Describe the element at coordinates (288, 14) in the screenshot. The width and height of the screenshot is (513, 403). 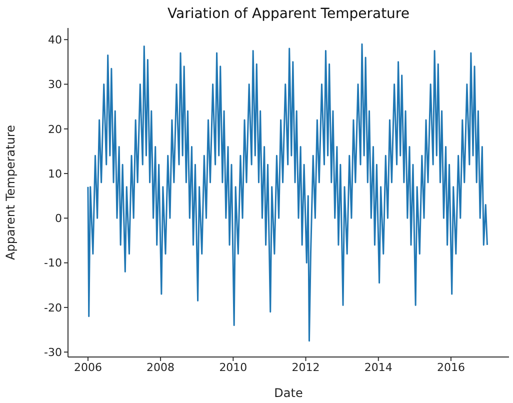
I see `chart-title: Variation of Apparent Temperature` at that location.